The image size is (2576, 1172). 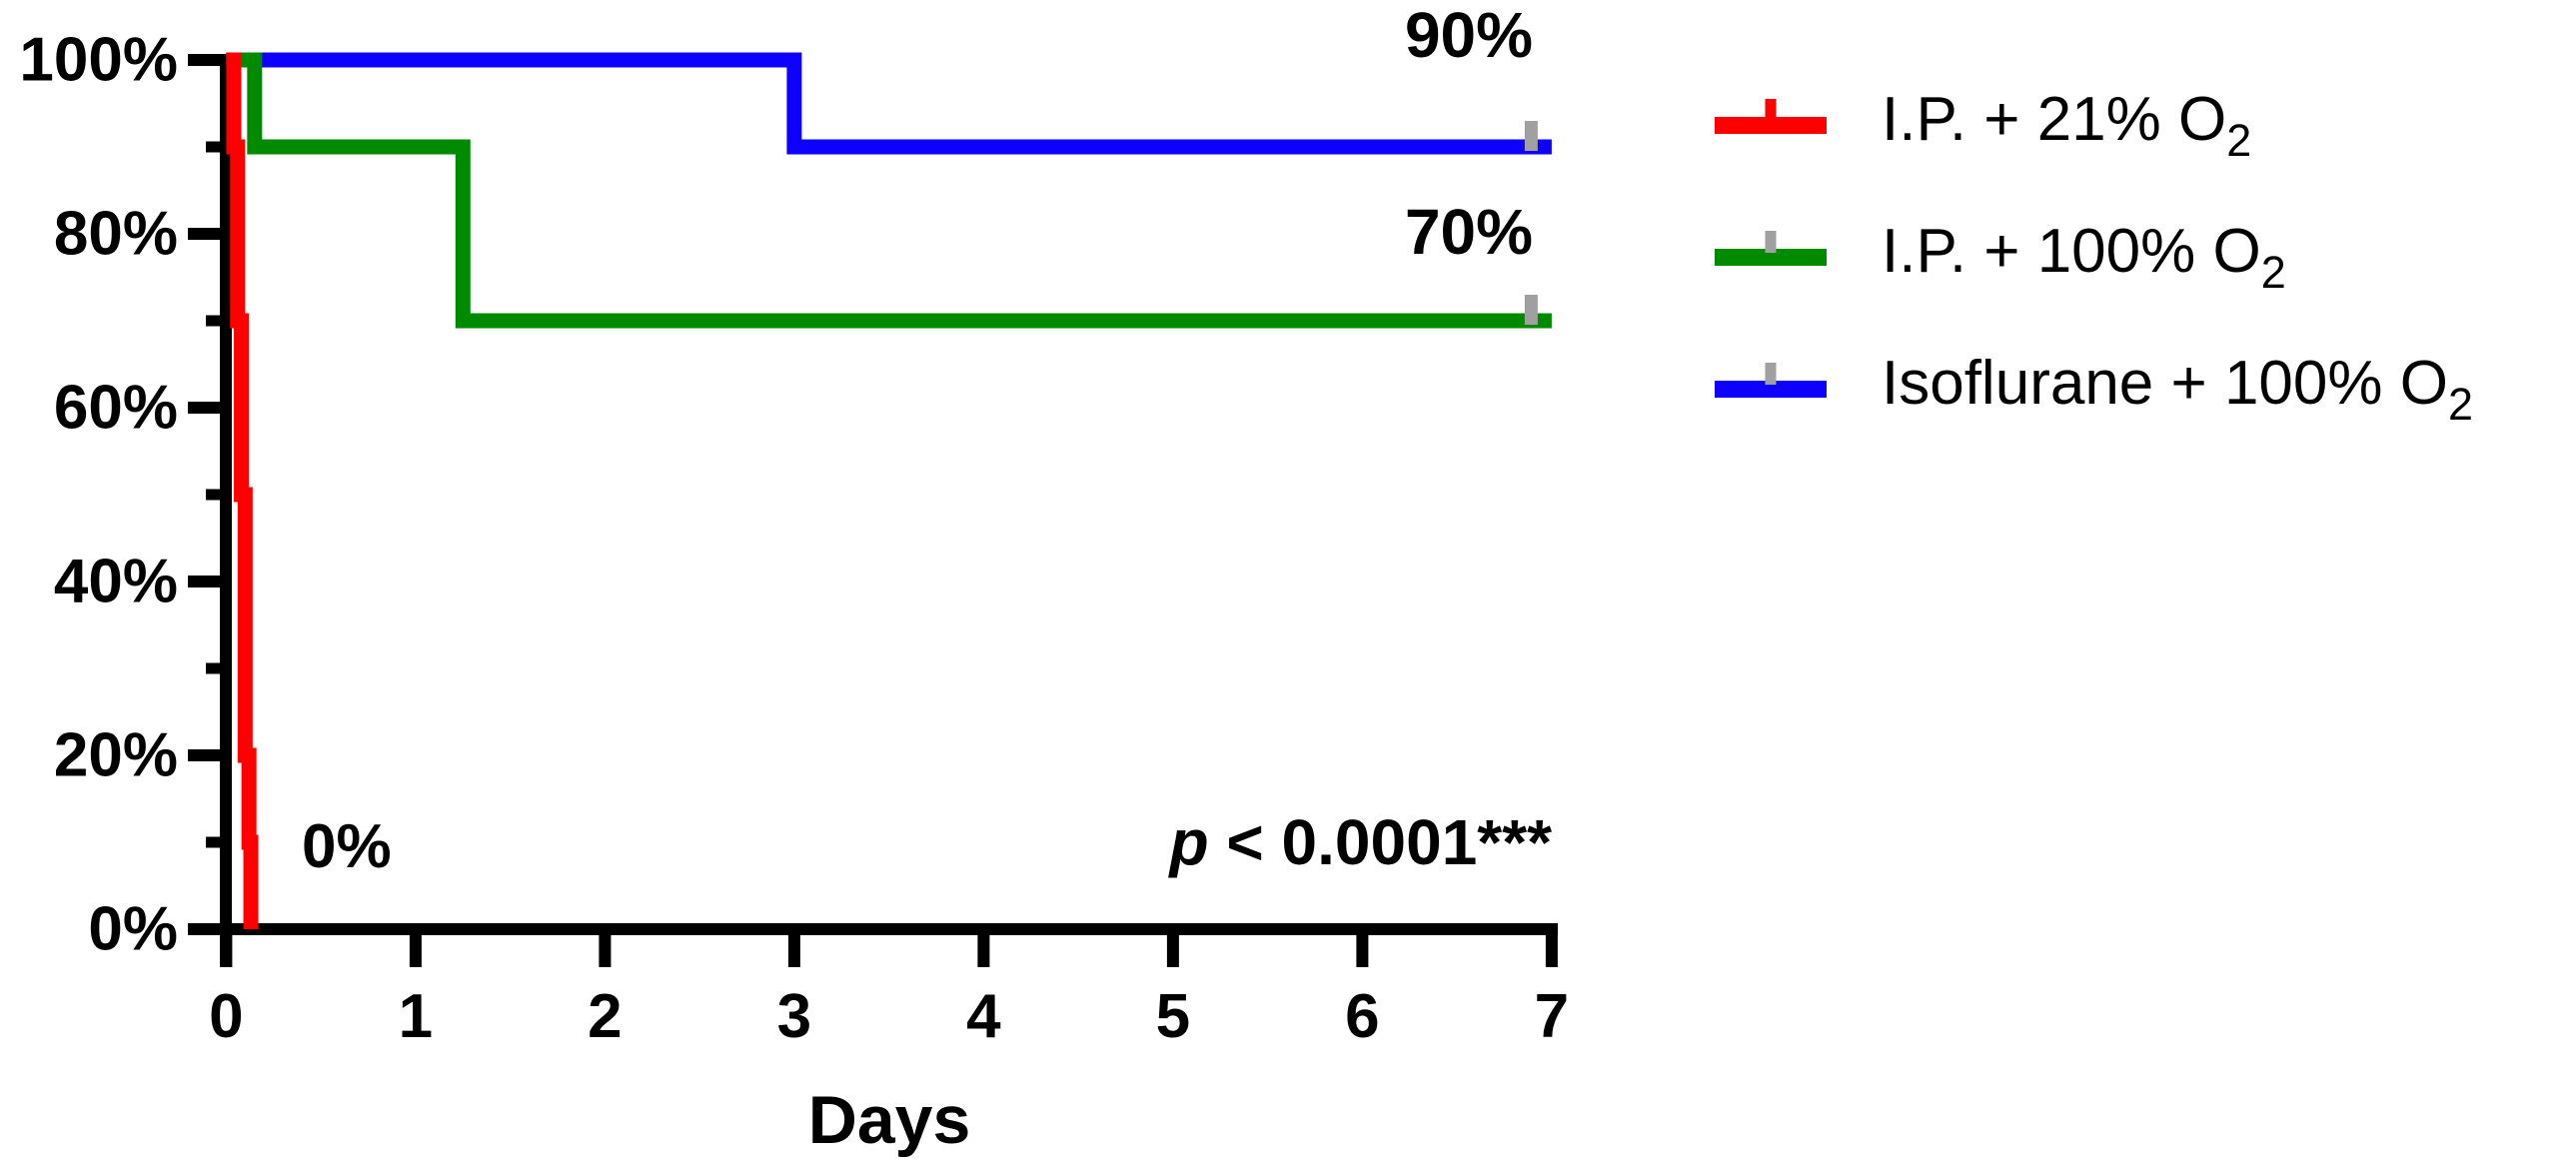 I want to click on legend-label-text: I.P. + 100% O, so click(x=2071, y=251).